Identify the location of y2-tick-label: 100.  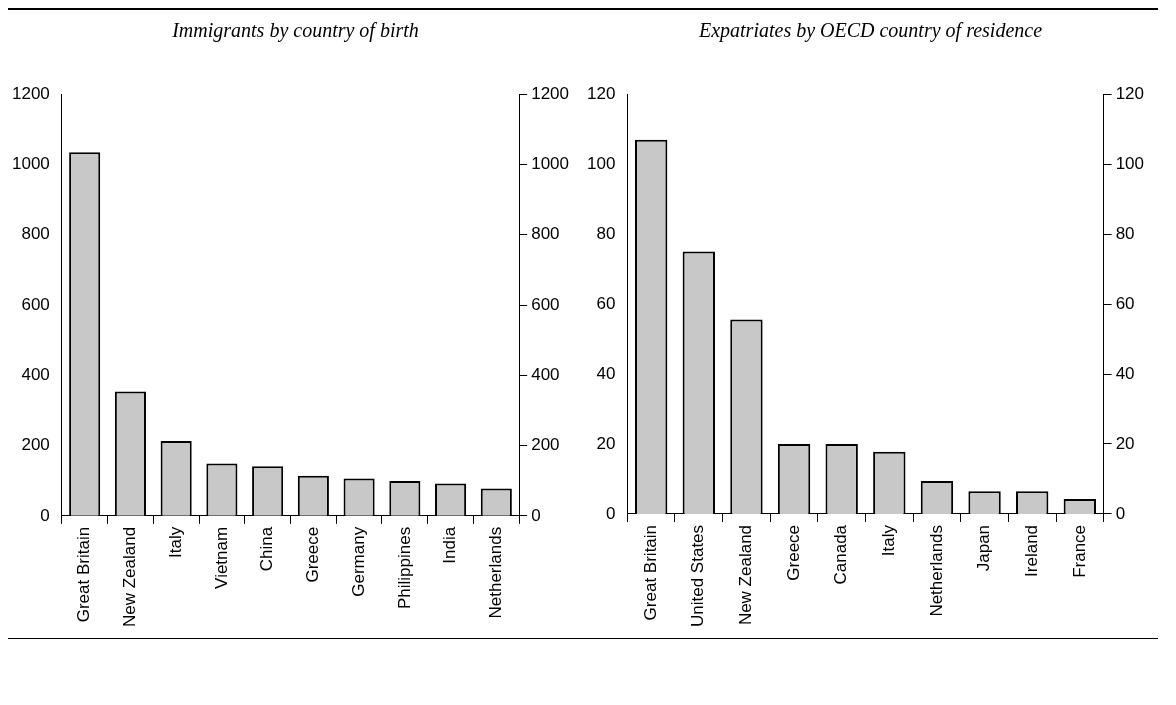
(1130, 163).